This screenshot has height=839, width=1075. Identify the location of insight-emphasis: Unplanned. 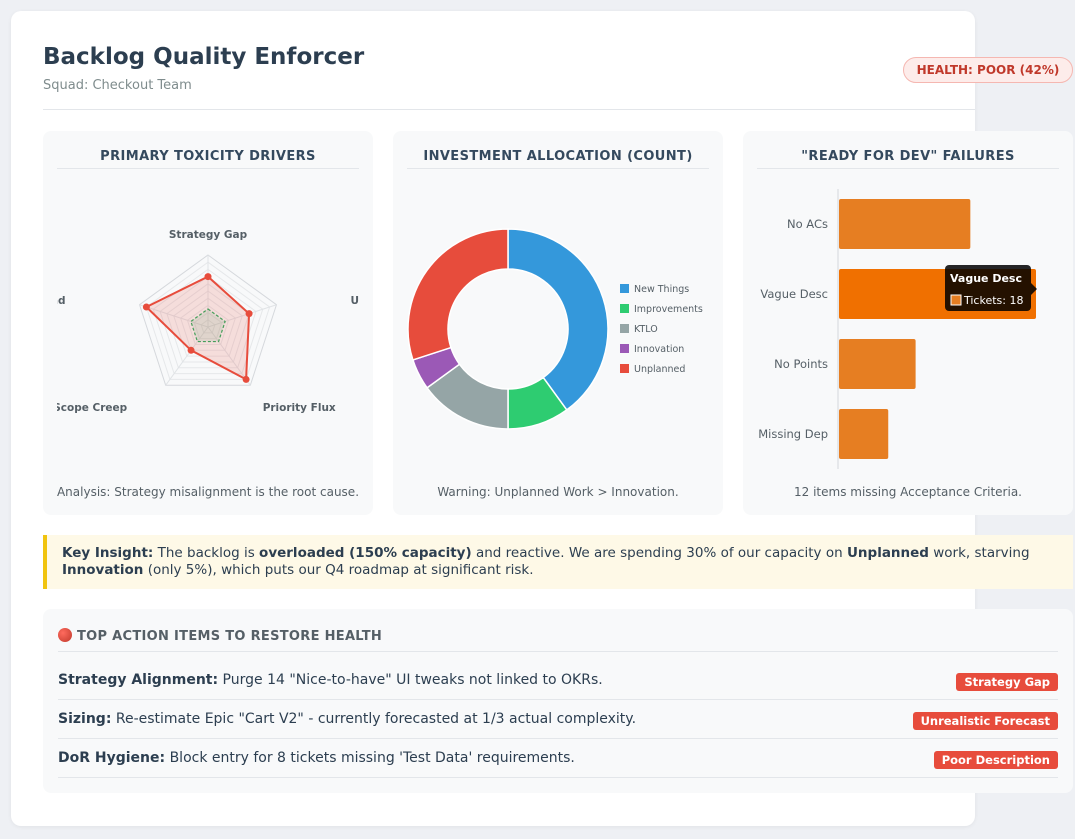
(887, 553).